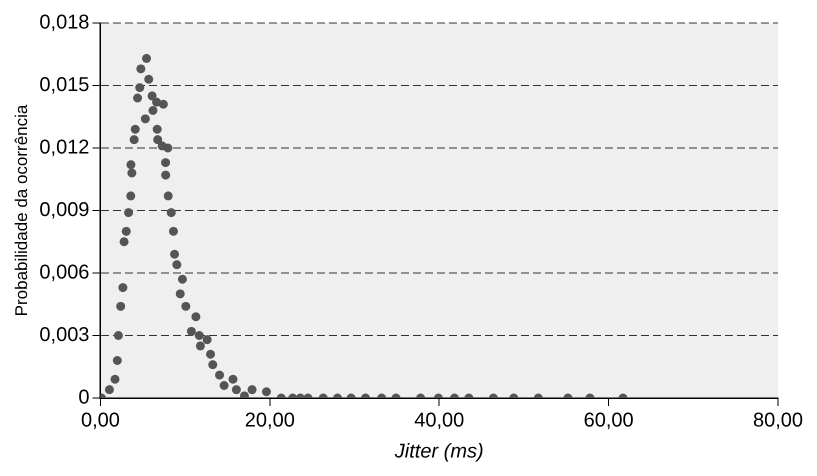 Image resolution: width=817 pixels, height=476 pixels. Describe the element at coordinates (21, 210) in the screenshot. I see `y-axis-title: Probabilidade da ocorrência` at that location.